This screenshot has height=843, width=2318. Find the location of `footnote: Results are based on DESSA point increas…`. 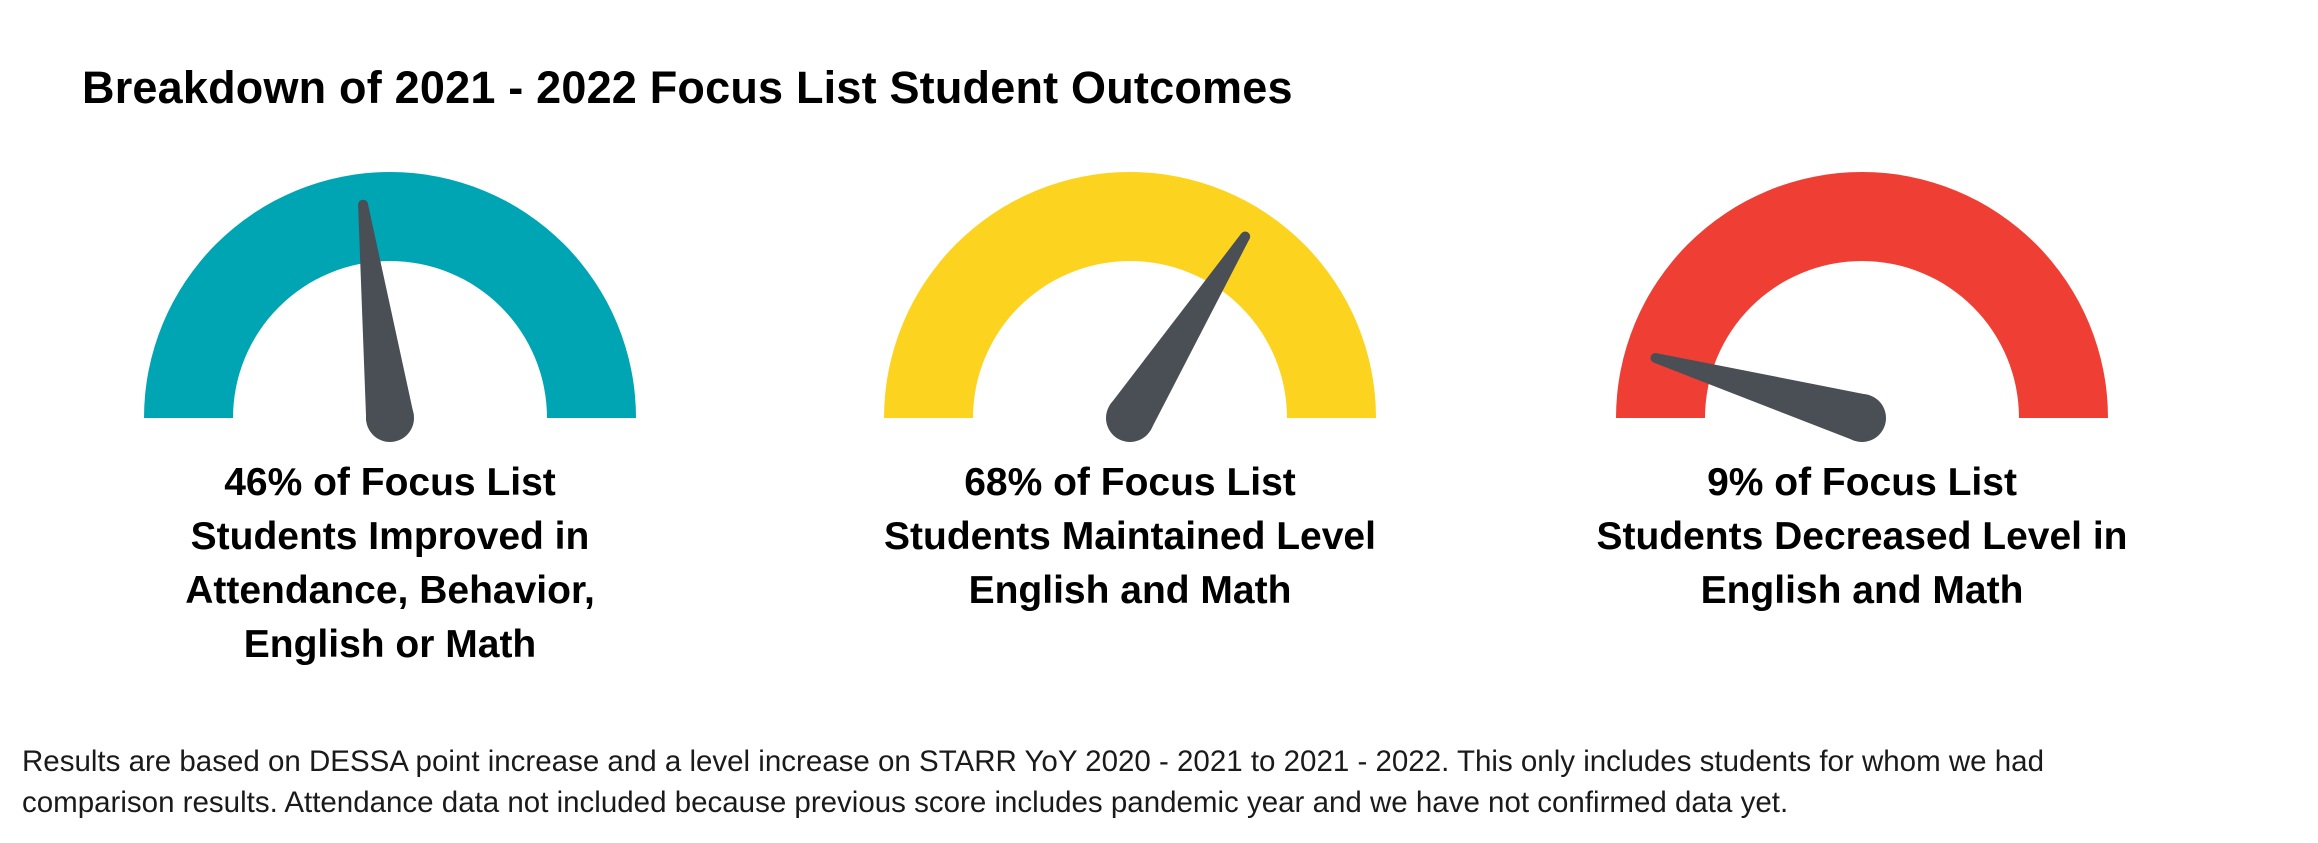

footnote: Results are based on DESSA point increas… is located at coordinates (1162, 782).